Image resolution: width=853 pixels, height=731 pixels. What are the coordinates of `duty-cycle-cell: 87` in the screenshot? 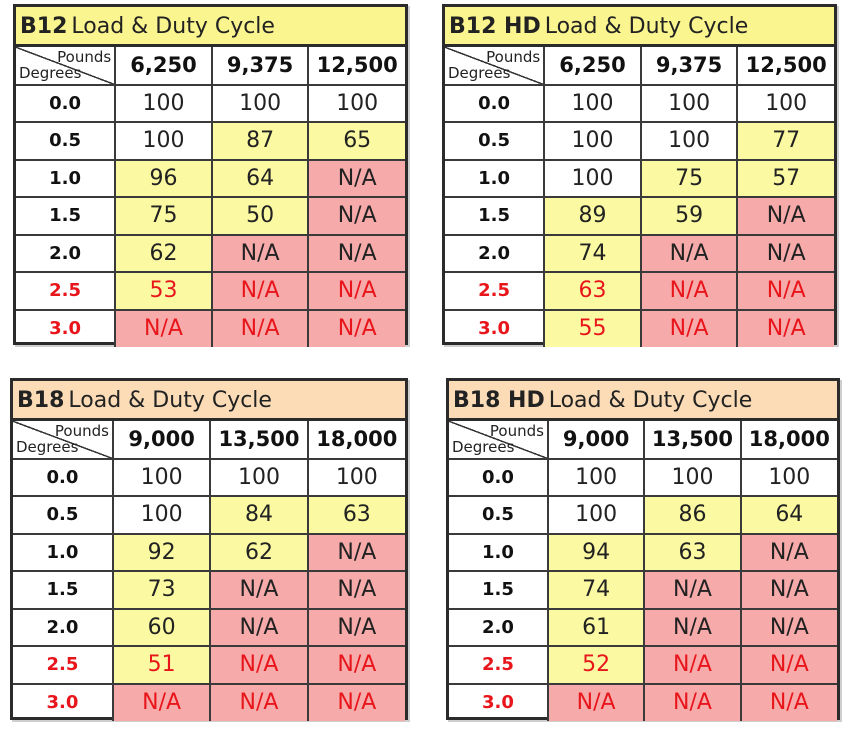 It's located at (260, 141).